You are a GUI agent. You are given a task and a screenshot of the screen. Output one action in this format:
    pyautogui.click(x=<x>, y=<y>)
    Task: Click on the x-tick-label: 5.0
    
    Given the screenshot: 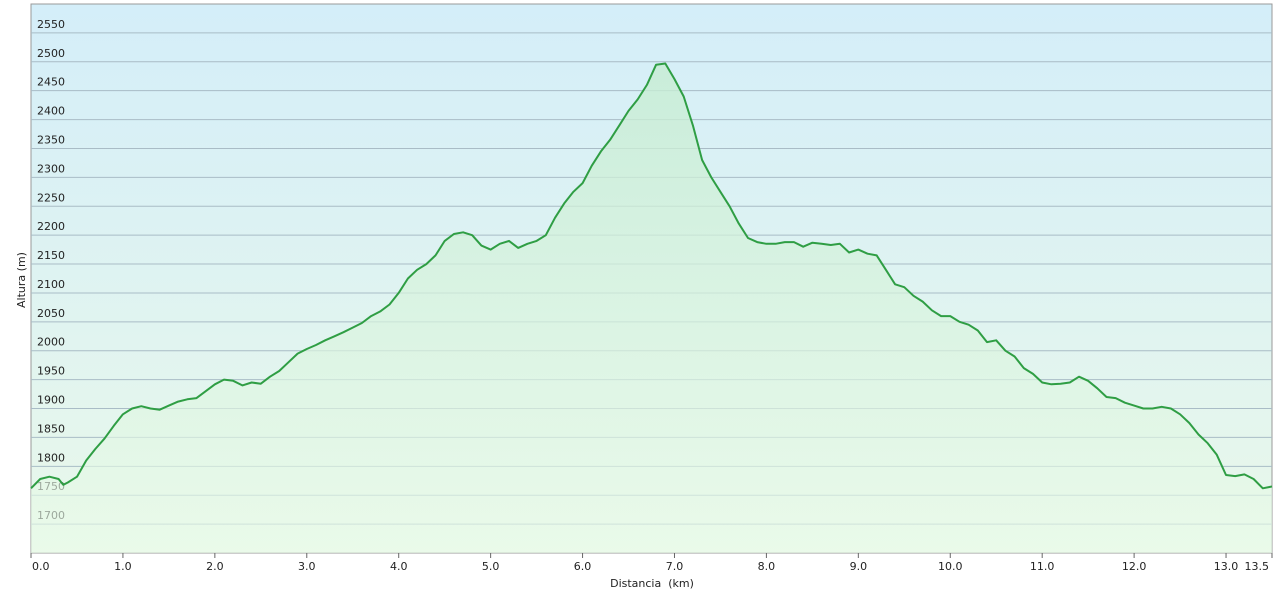 What is the action you would take?
    pyautogui.click(x=491, y=566)
    